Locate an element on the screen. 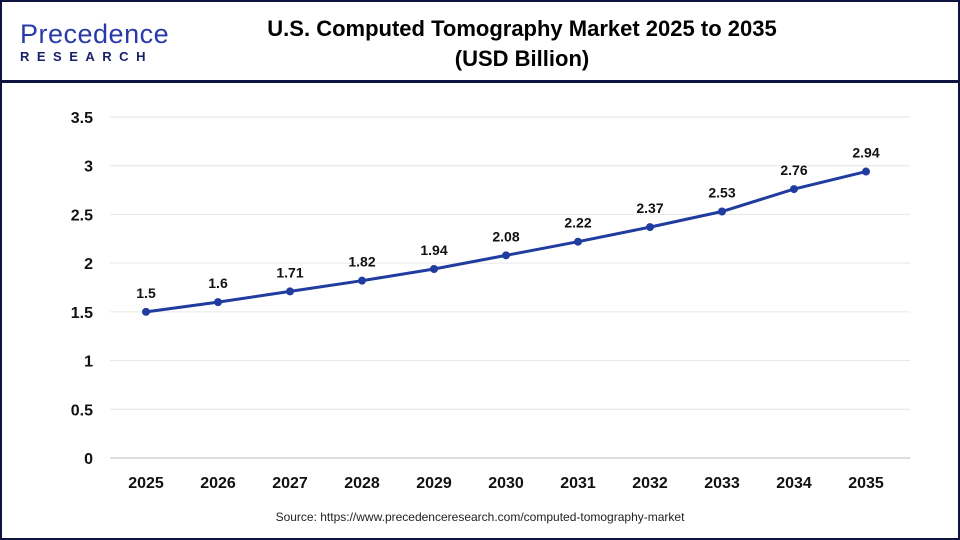  data-label: 1.6 is located at coordinates (218, 283).